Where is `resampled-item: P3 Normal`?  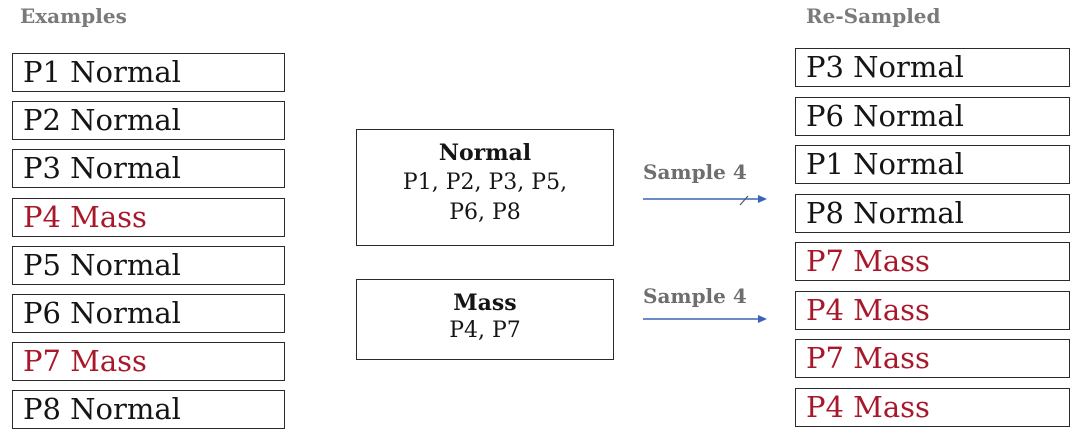
resampled-item: P3 Normal is located at coordinates (932, 67).